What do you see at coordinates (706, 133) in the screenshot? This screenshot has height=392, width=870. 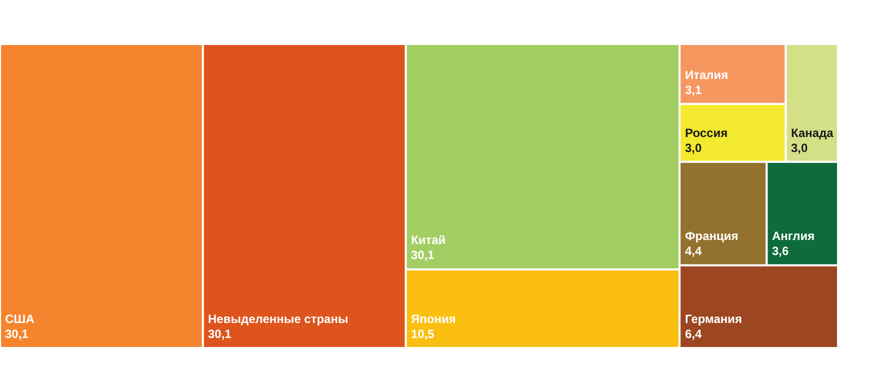 I see `category-label: Россия` at bounding box center [706, 133].